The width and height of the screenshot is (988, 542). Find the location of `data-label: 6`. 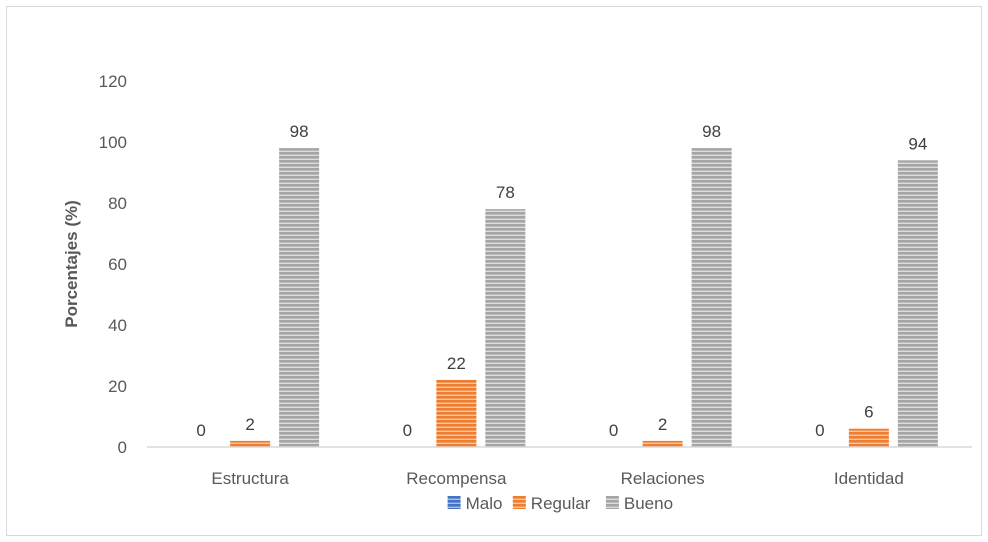

data-label: 6 is located at coordinates (868, 412).